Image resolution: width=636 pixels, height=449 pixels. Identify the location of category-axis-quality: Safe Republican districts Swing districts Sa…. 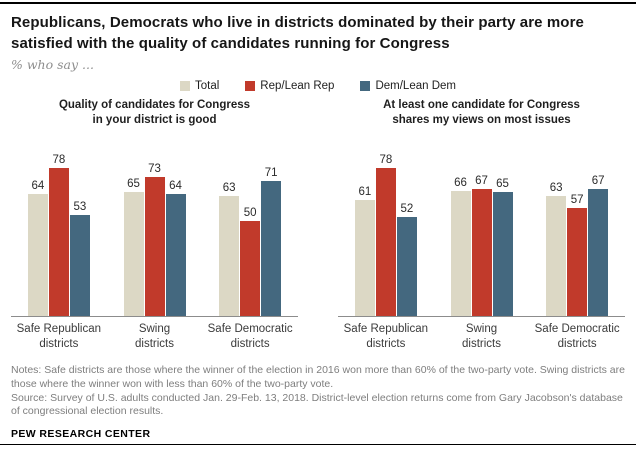
(154, 337).